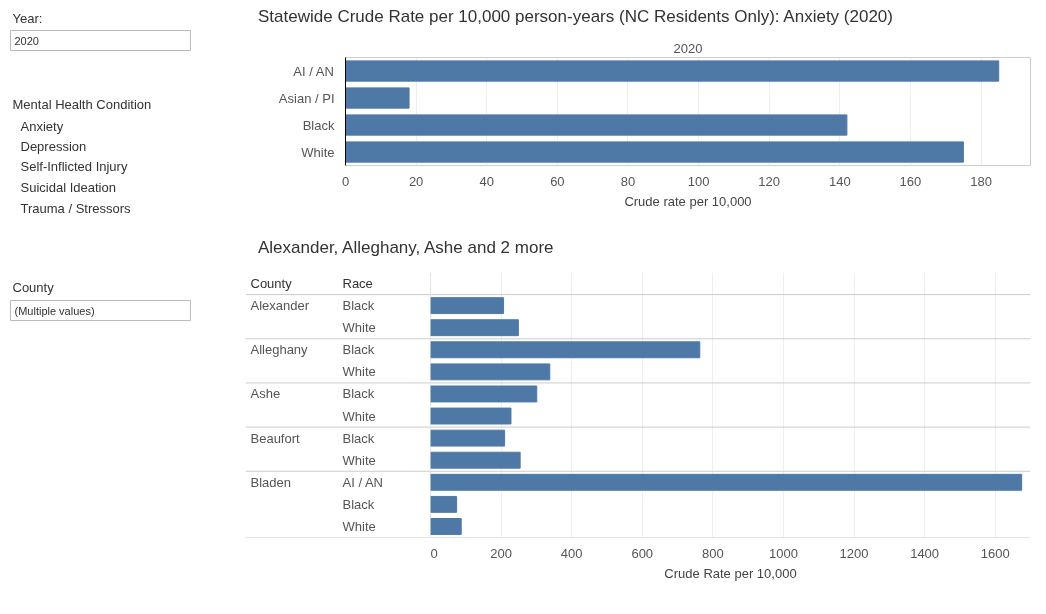 Image resolution: width=1046 pixels, height=614 pixels. Describe the element at coordinates (783, 553) in the screenshot. I see `x-tick-label: 1000` at that location.